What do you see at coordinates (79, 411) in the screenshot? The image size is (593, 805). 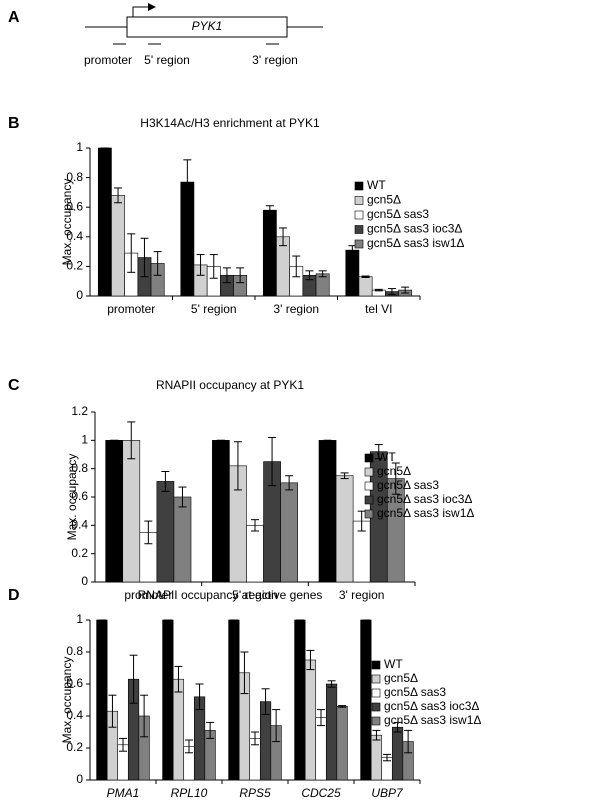 I see `y-tick-label: 1.2` at bounding box center [79, 411].